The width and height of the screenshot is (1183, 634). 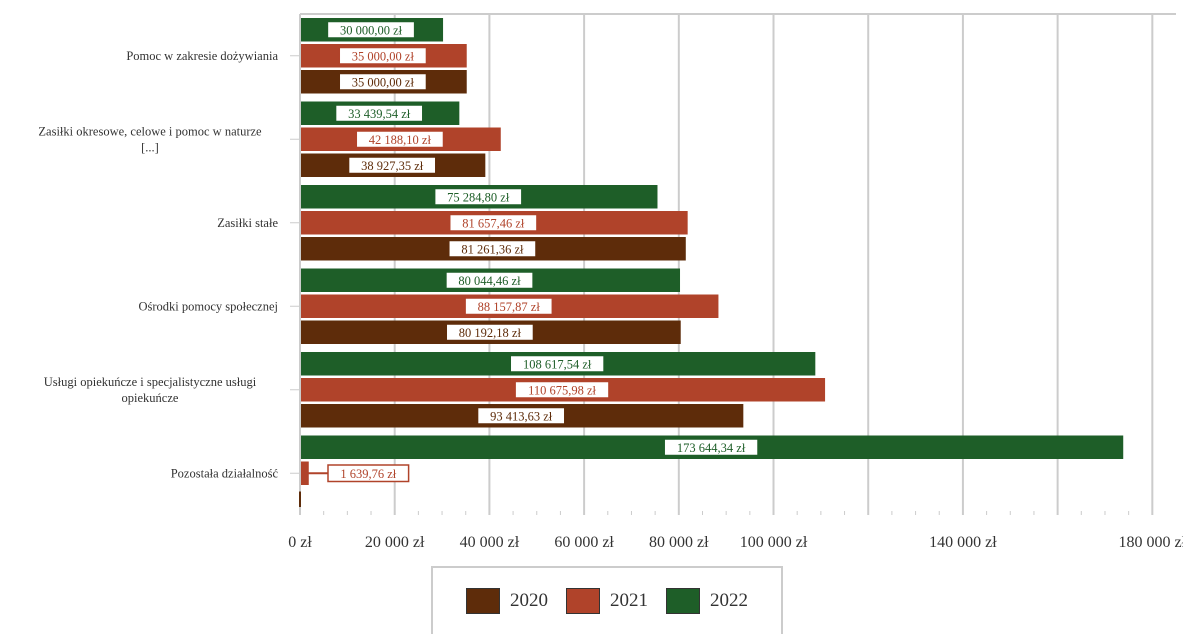 I want to click on x-tick-label: 60 000 zł, so click(x=584, y=542).